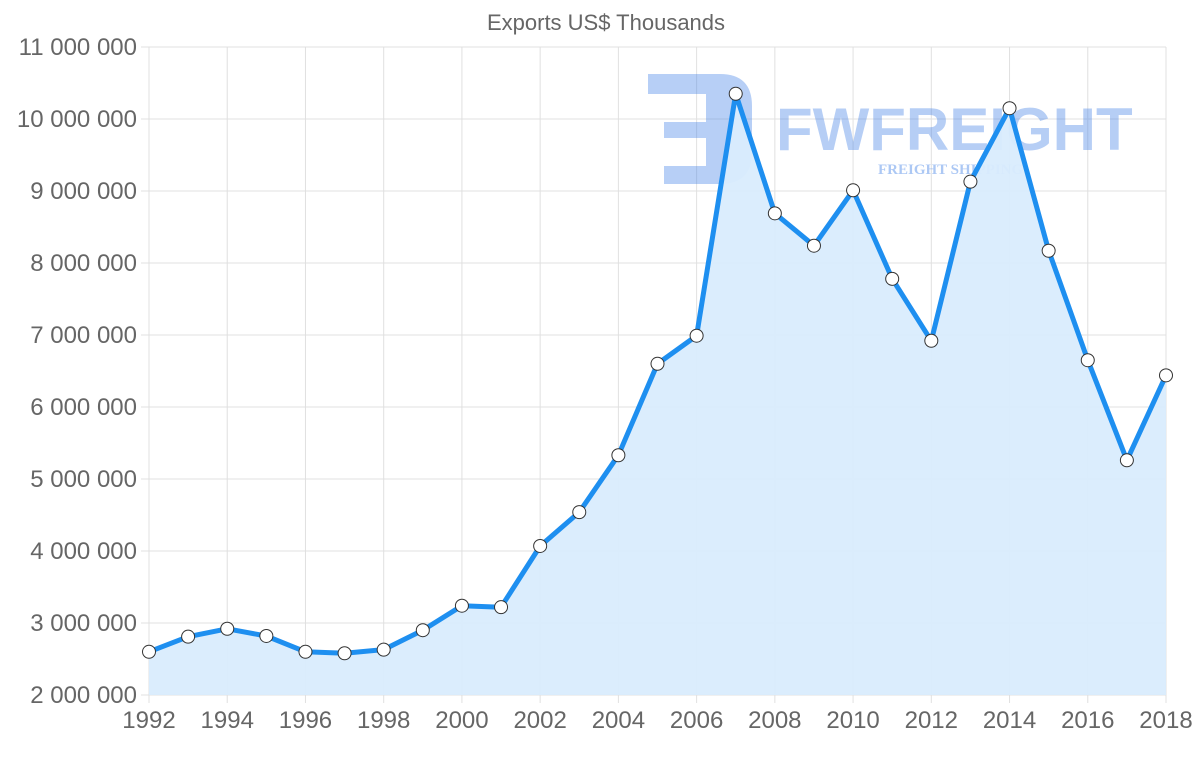 This screenshot has width=1200, height=763. What do you see at coordinates (148, 720) in the screenshot?
I see `x-tick-label: 1992` at bounding box center [148, 720].